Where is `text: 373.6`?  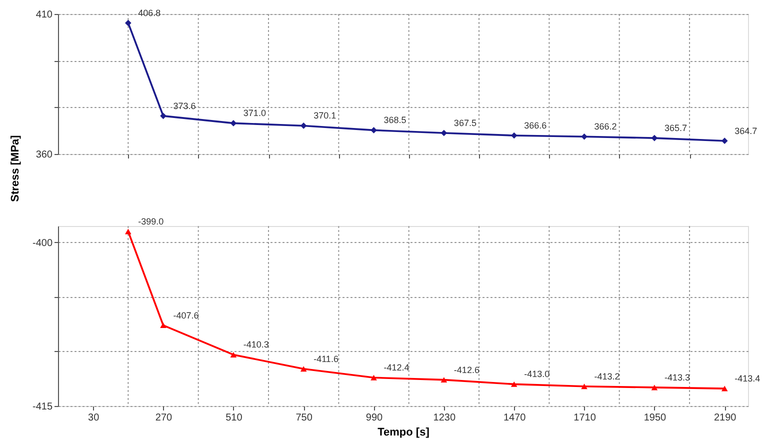 text: 373.6 is located at coordinates (184, 105).